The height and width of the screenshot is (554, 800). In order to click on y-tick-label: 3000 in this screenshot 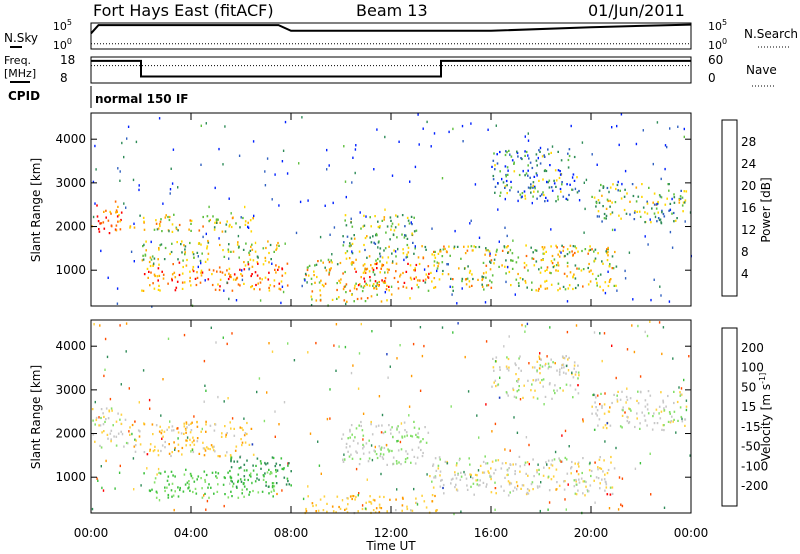, I will do `click(70, 390)`.